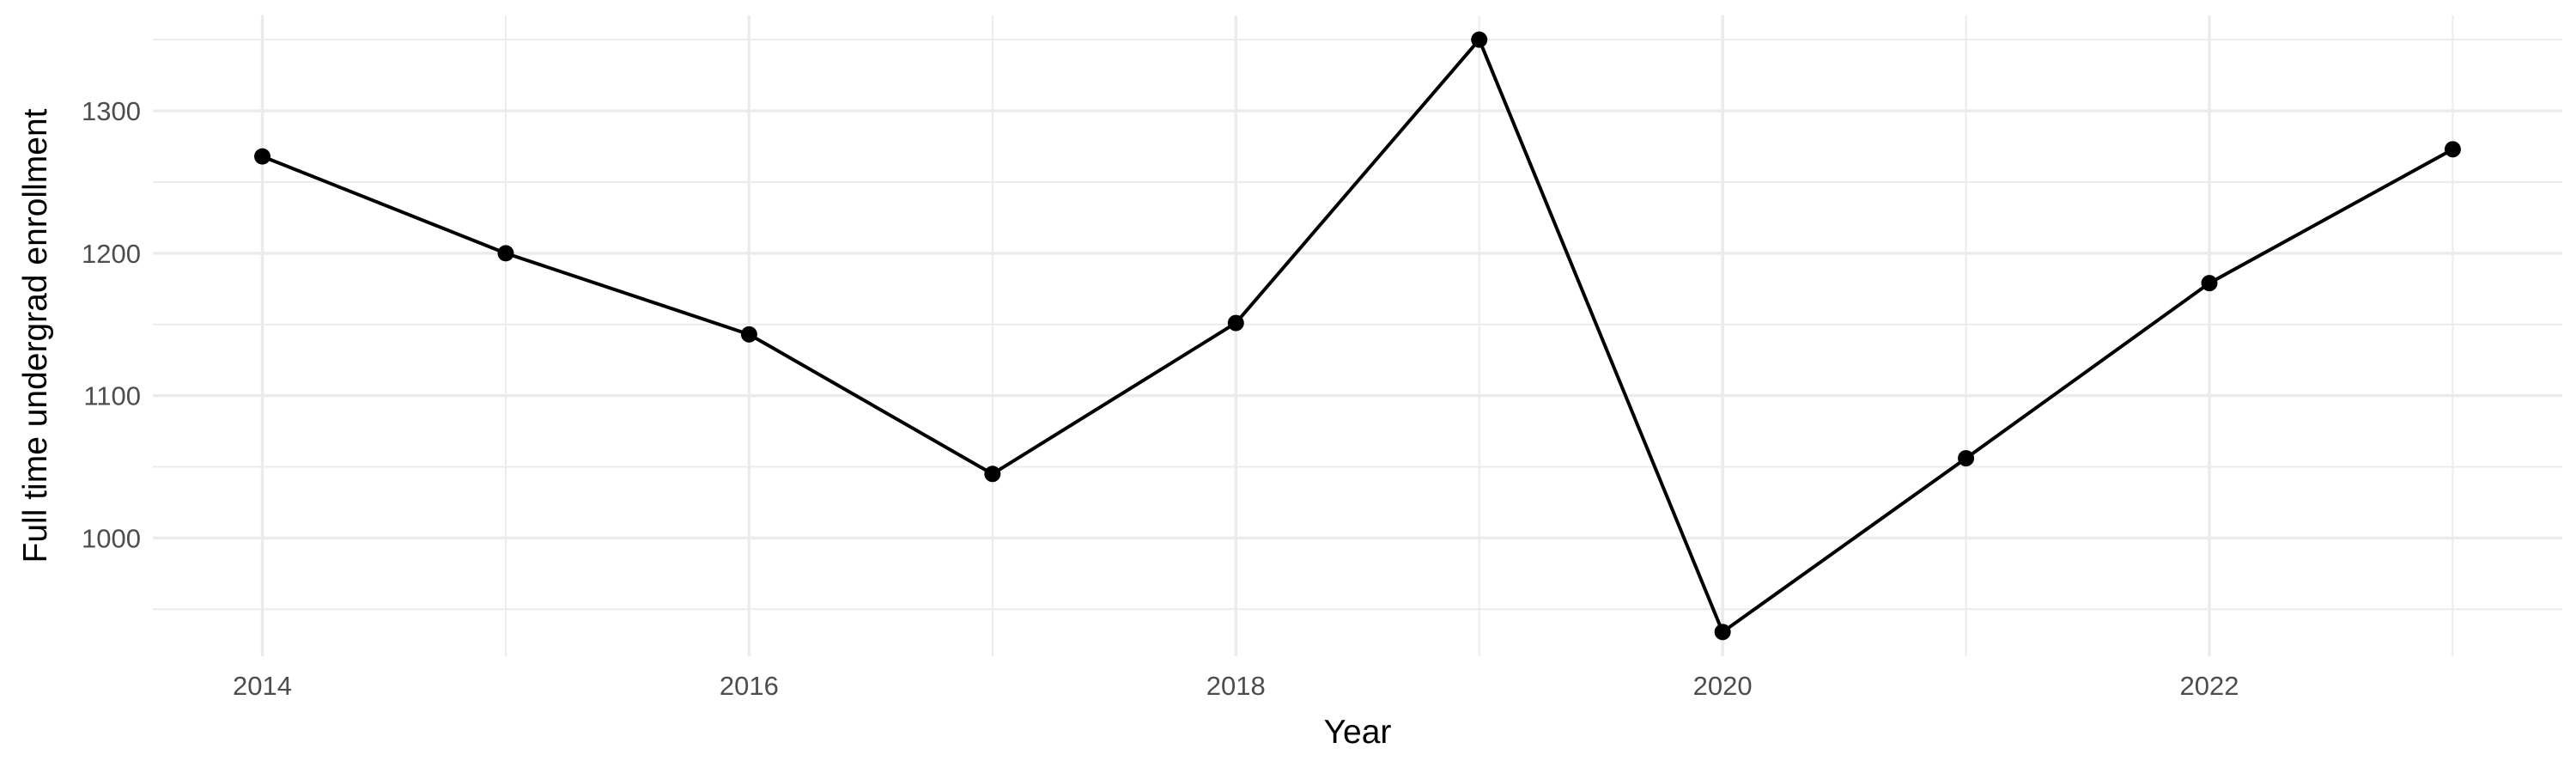  I want to click on x-tick-label: 2014, so click(262, 686).